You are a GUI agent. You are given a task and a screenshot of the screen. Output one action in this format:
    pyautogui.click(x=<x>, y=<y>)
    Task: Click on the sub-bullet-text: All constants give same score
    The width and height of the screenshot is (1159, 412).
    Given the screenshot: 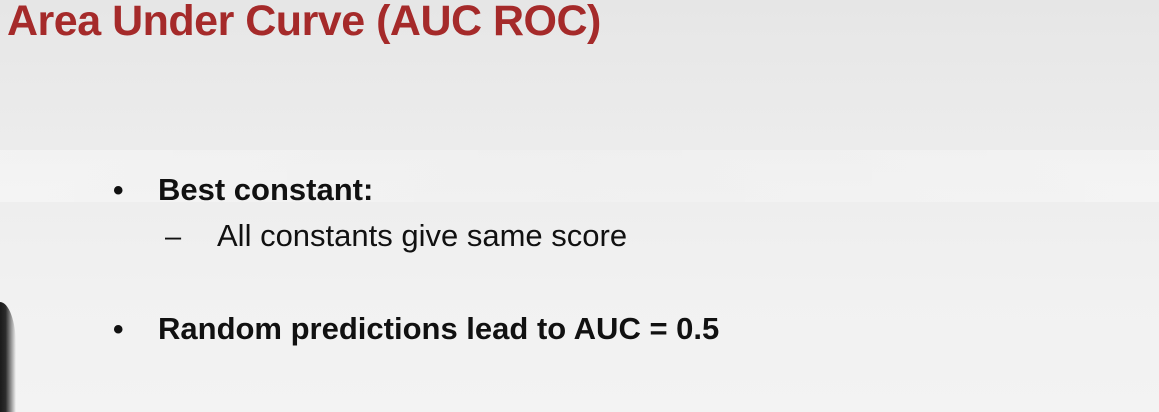 What is the action you would take?
    pyautogui.click(x=422, y=236)
    